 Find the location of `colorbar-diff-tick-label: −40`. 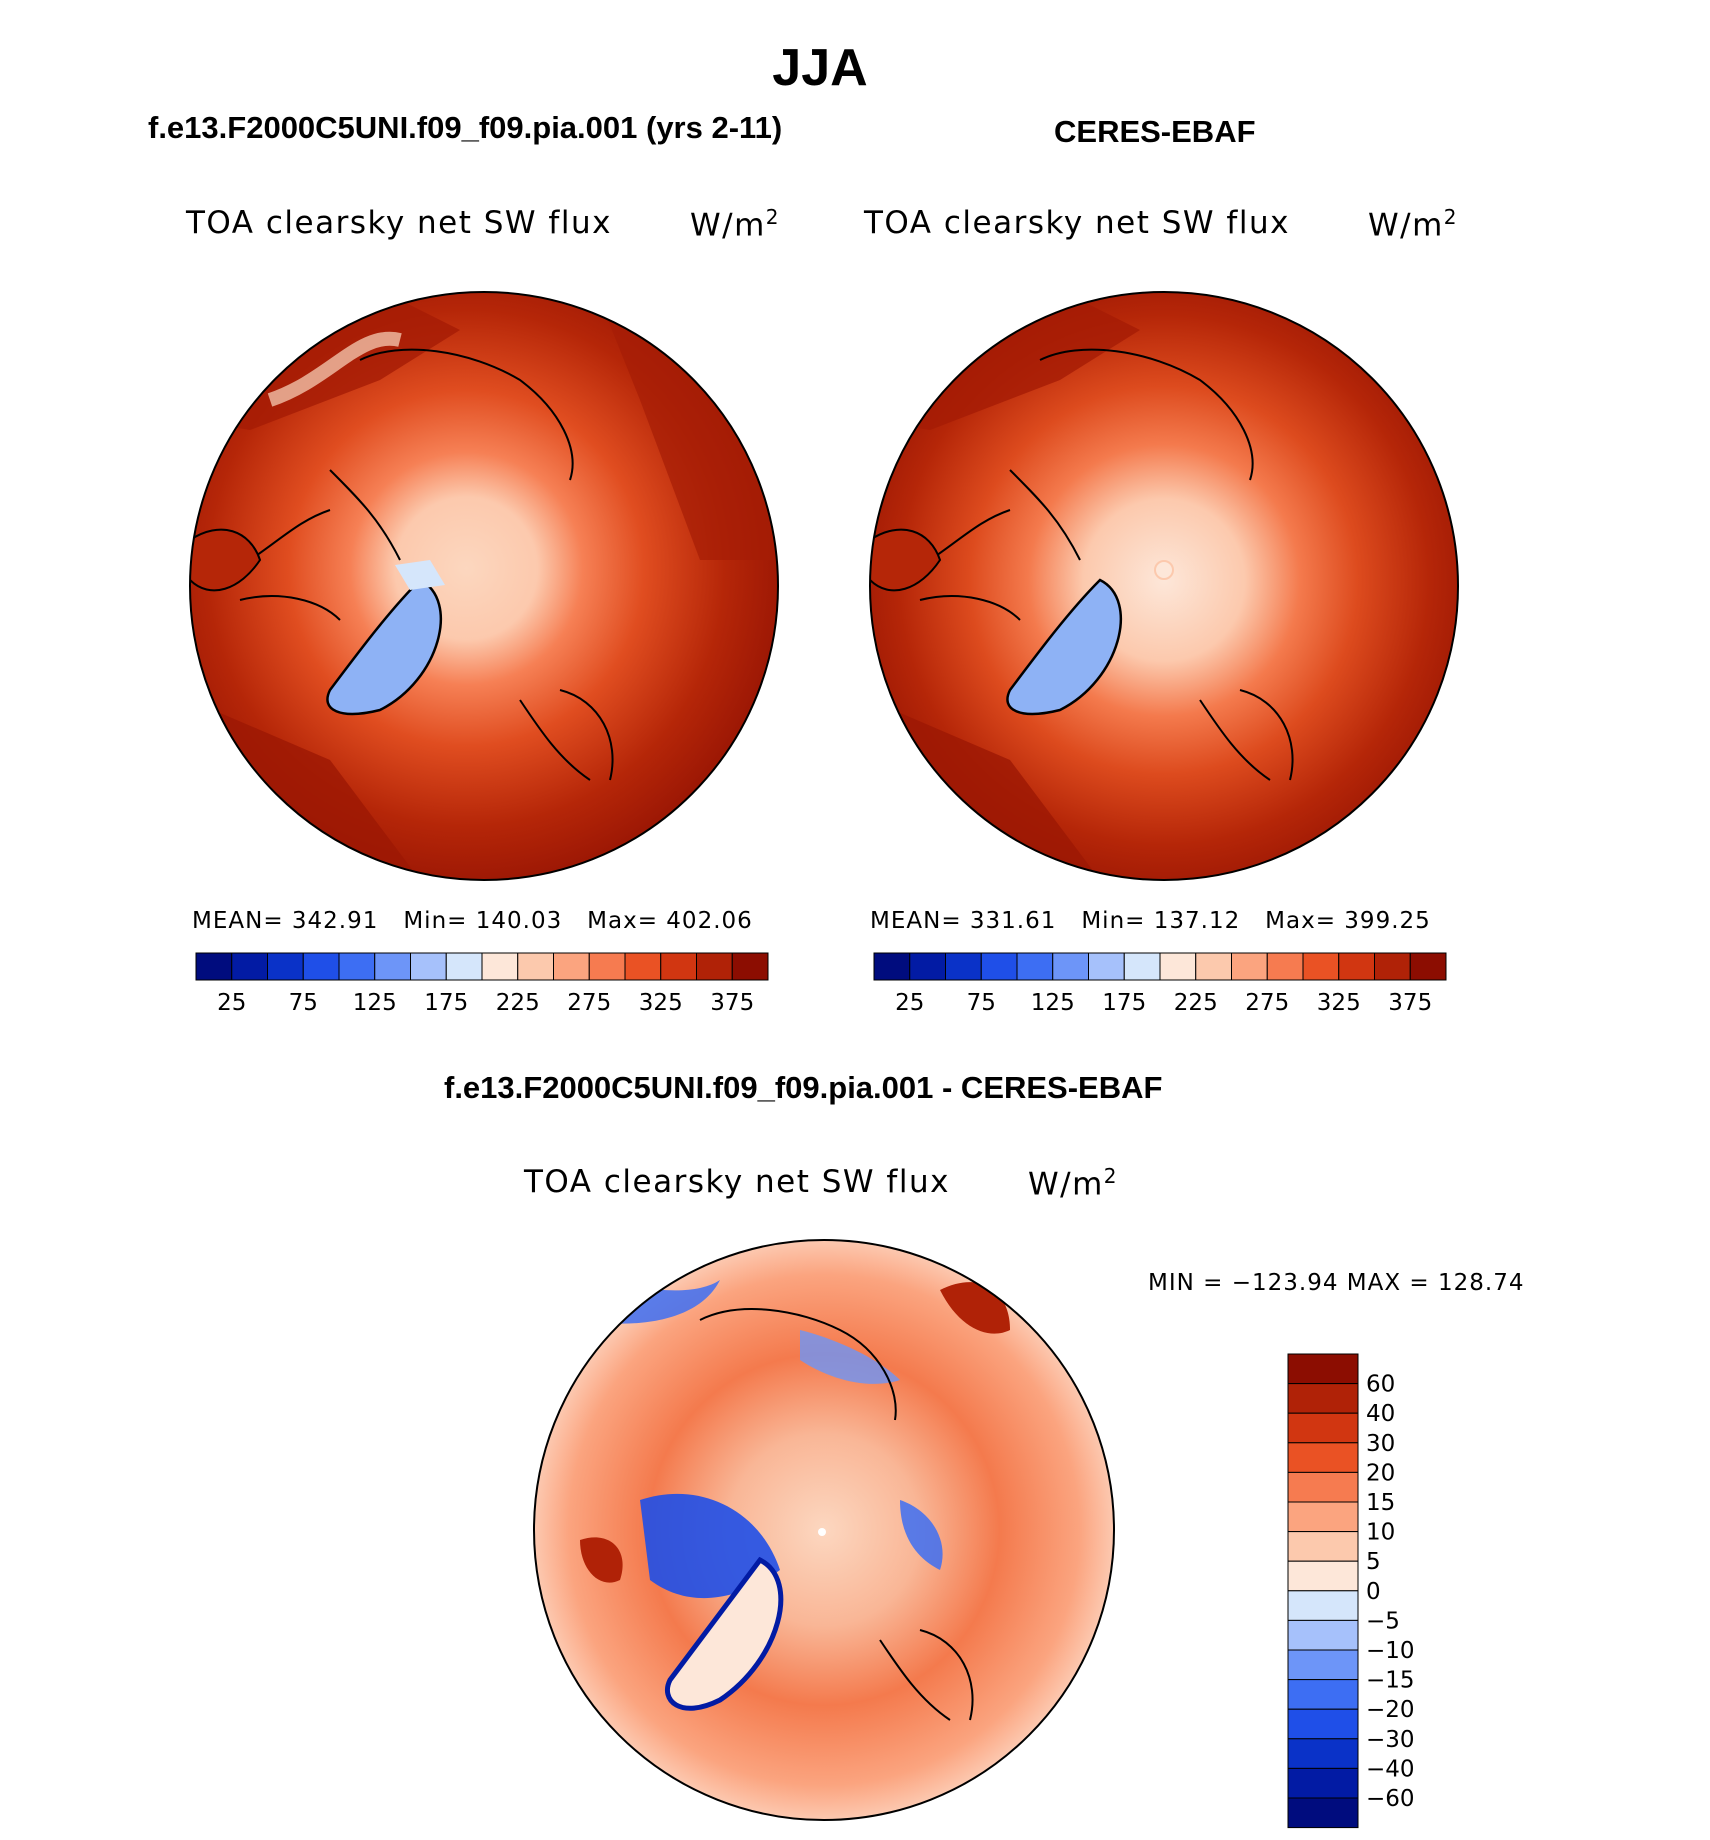

colorbar-diff-tick-label: −40 is located at coordinates (1390, 1769).